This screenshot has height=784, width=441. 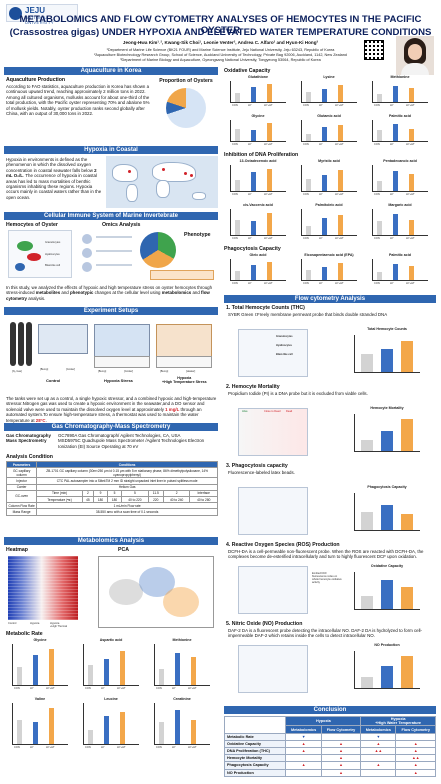 I want to click on subcol-metab-1: Metabolomics, so click(x=303, y=729).